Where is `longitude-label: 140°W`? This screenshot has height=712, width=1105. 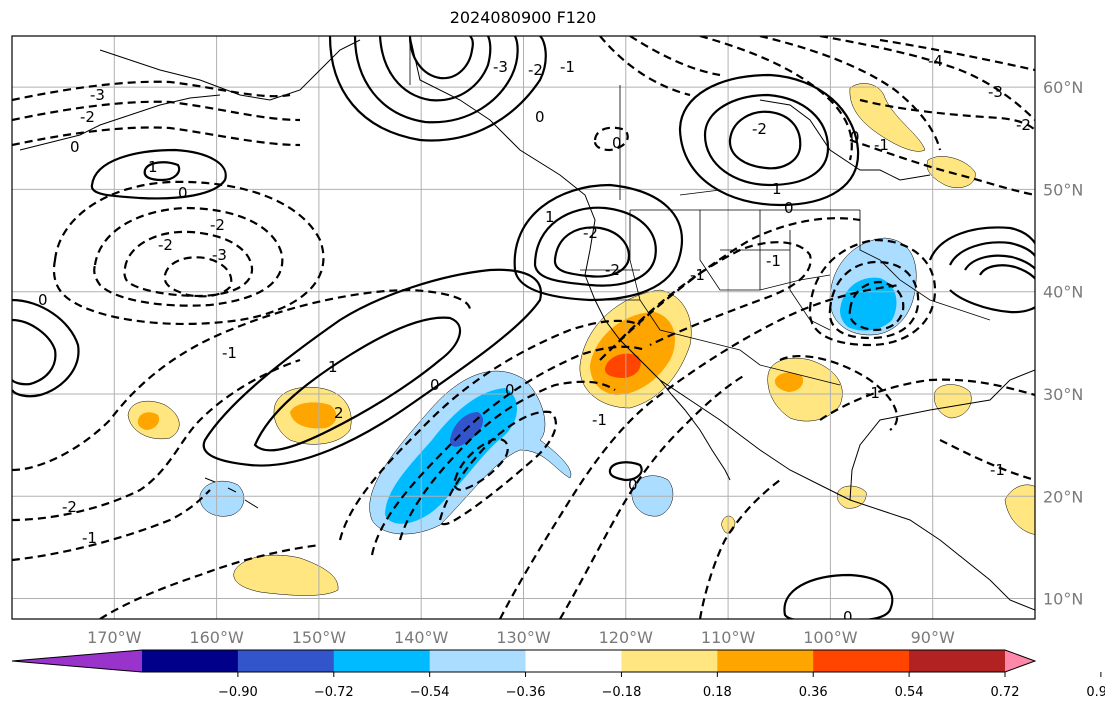
longitude-label: 140°W is located at coordinates (421, 637).